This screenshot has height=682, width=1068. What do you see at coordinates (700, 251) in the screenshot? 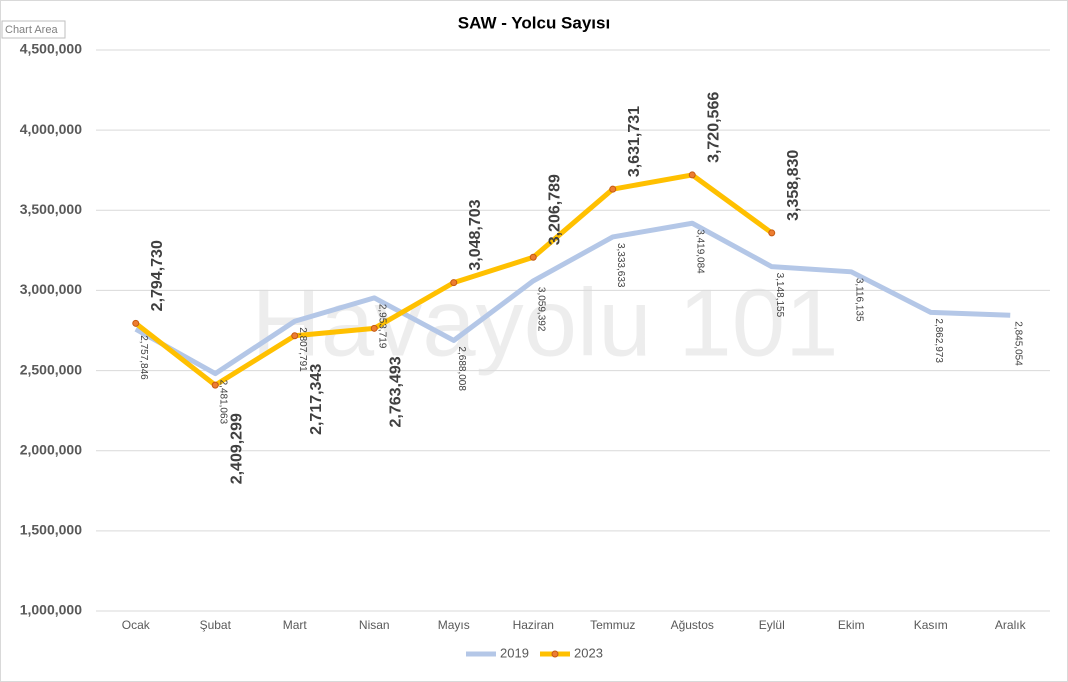
I see `value-label: 3,419,084` at bounding box center [700, 251].